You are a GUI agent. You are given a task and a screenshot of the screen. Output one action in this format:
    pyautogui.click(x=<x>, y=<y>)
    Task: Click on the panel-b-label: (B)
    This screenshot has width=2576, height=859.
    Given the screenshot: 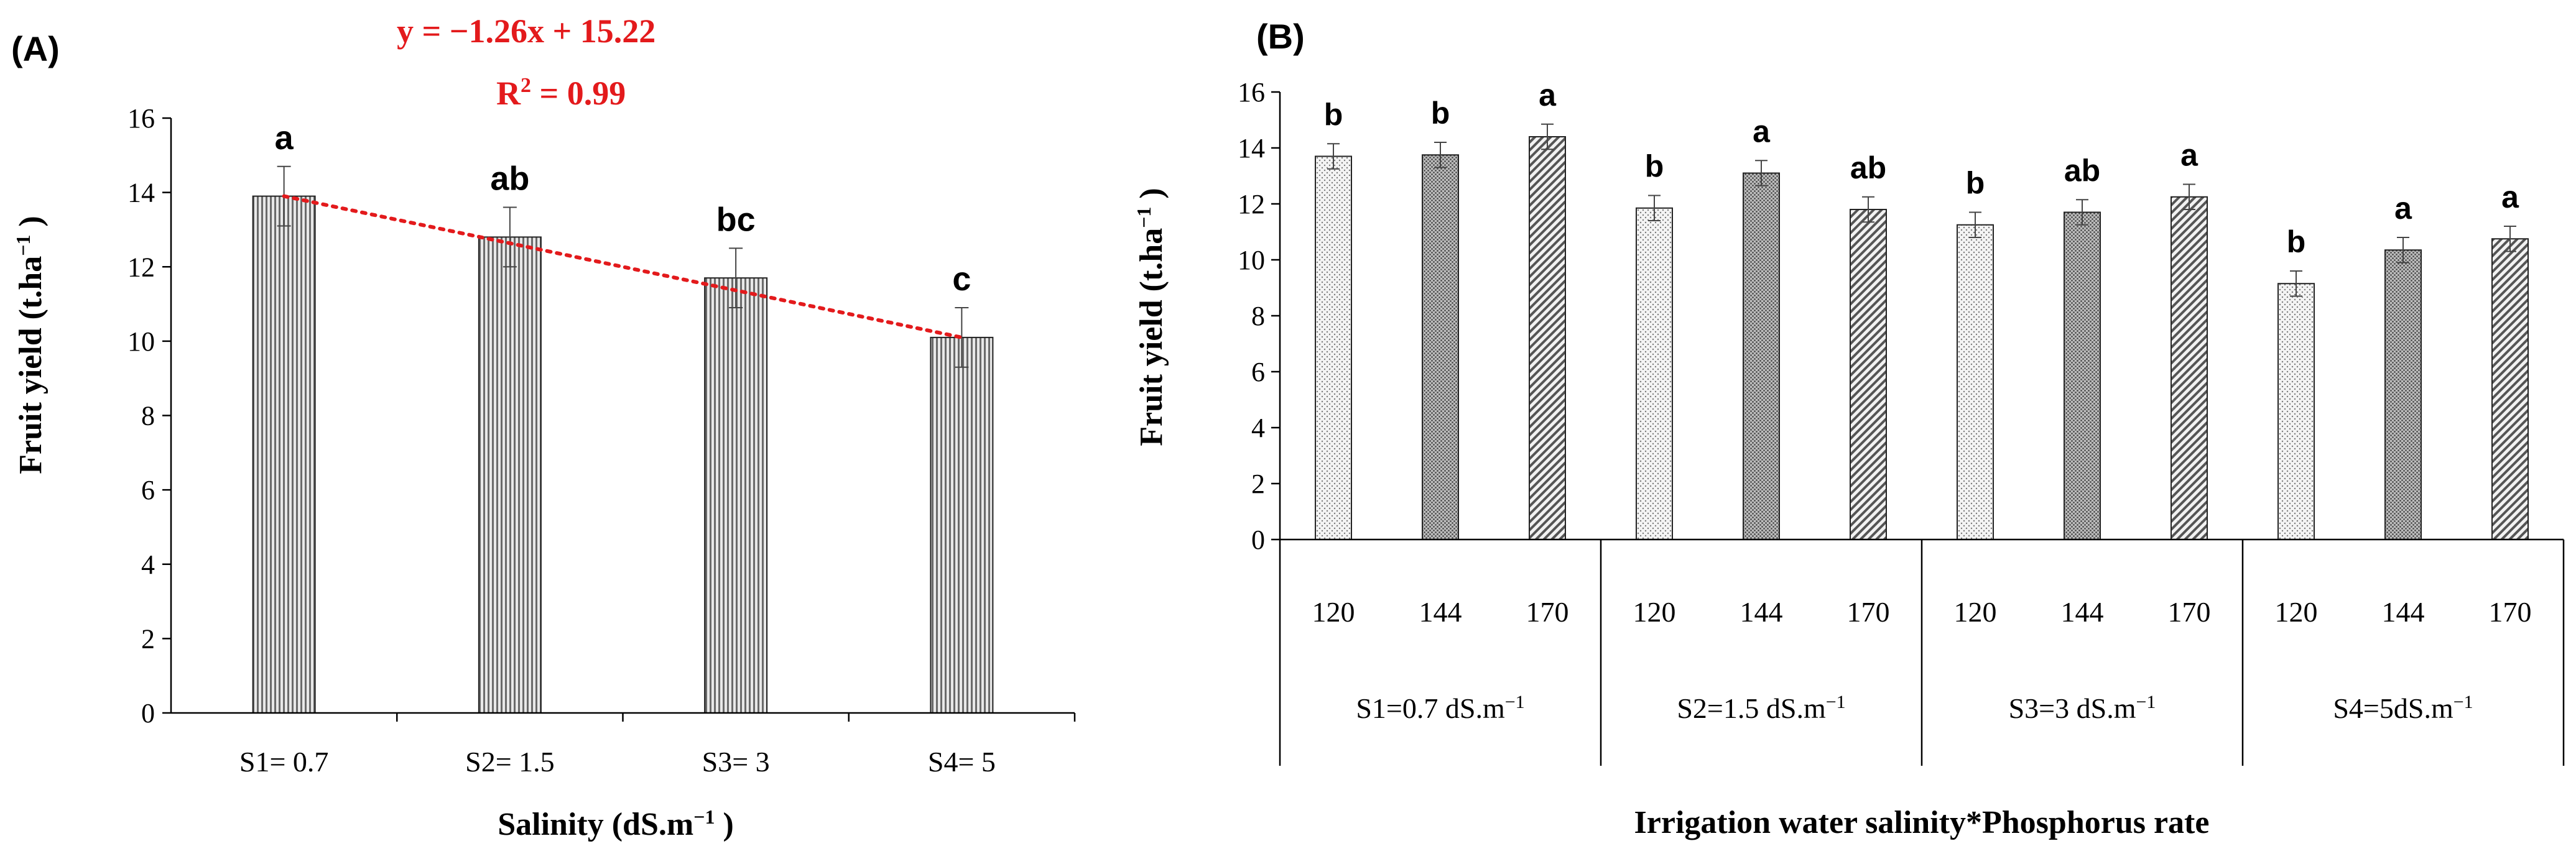 What is the action you would take?
    pyautogui.click(x=1281, y=36)
    